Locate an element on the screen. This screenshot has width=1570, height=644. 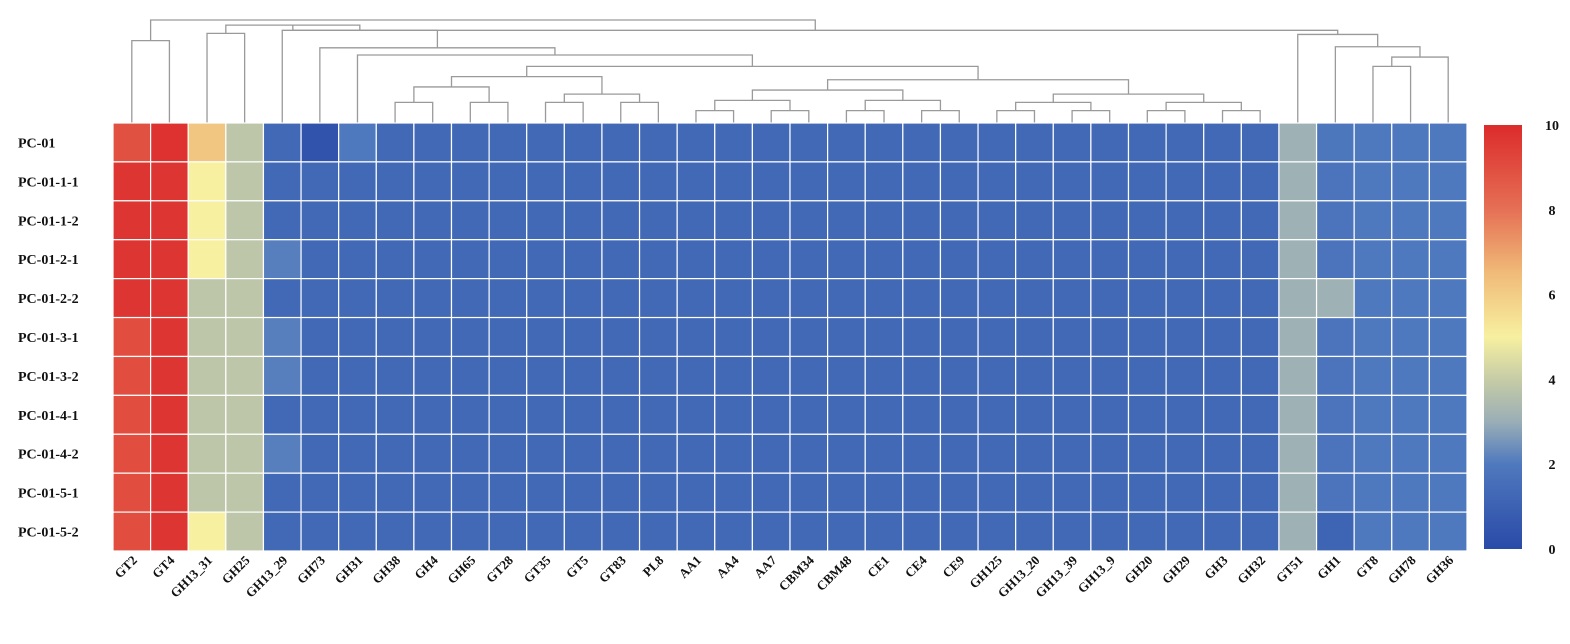
column-label: GH20 is located at coordinates (1138, 570).